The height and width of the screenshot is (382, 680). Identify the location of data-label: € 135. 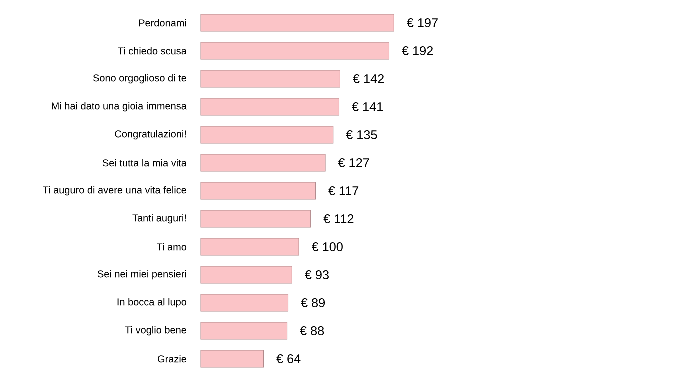
(362, 135).